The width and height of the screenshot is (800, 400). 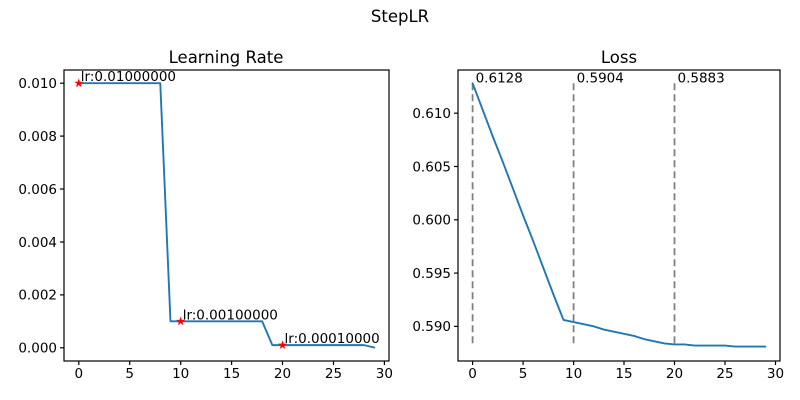 I want to click on marker-annotation: lr:0.01000000, so click(x=128, y=77).